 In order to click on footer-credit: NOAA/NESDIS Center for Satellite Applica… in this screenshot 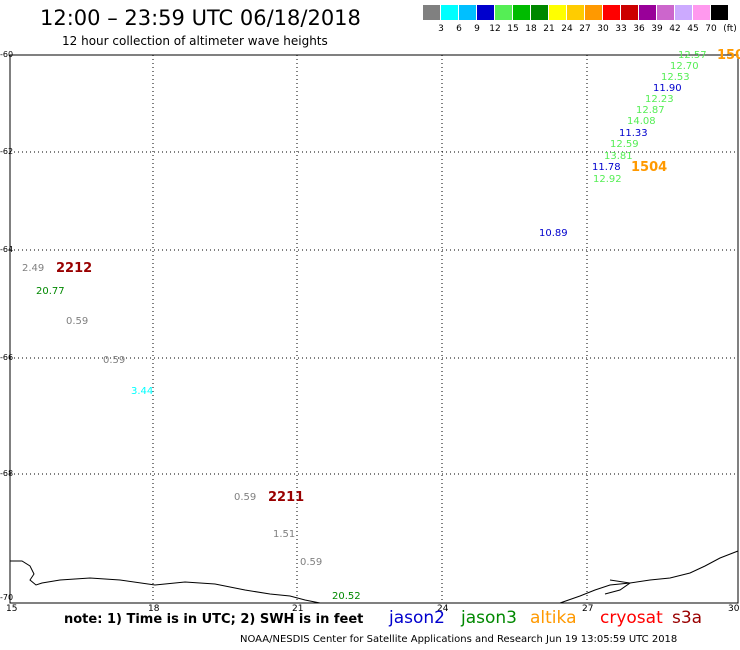, I will do `click(459, 639)`.